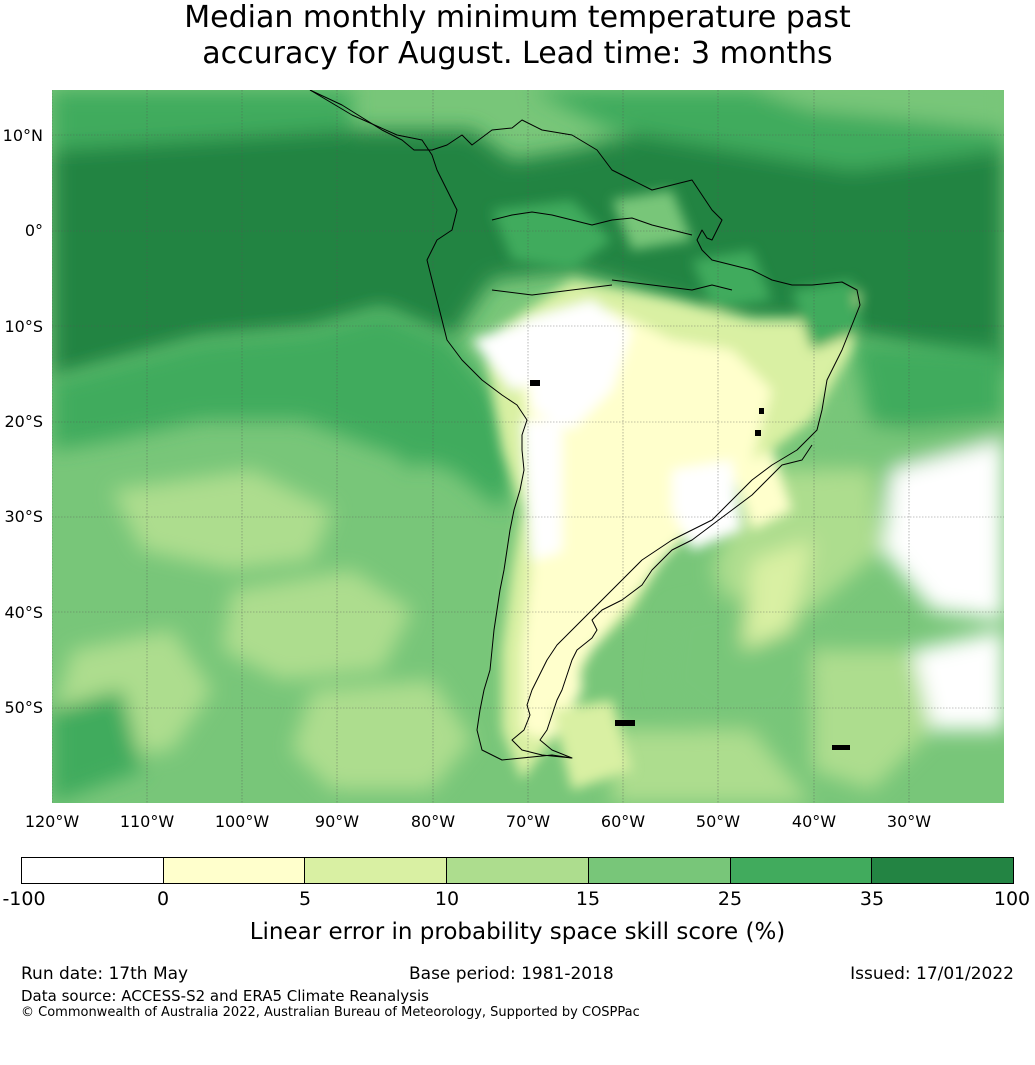  Describe the element at coordinates (730, 899) in the screenshot. I see `colorbar-tick: 25` at that location.